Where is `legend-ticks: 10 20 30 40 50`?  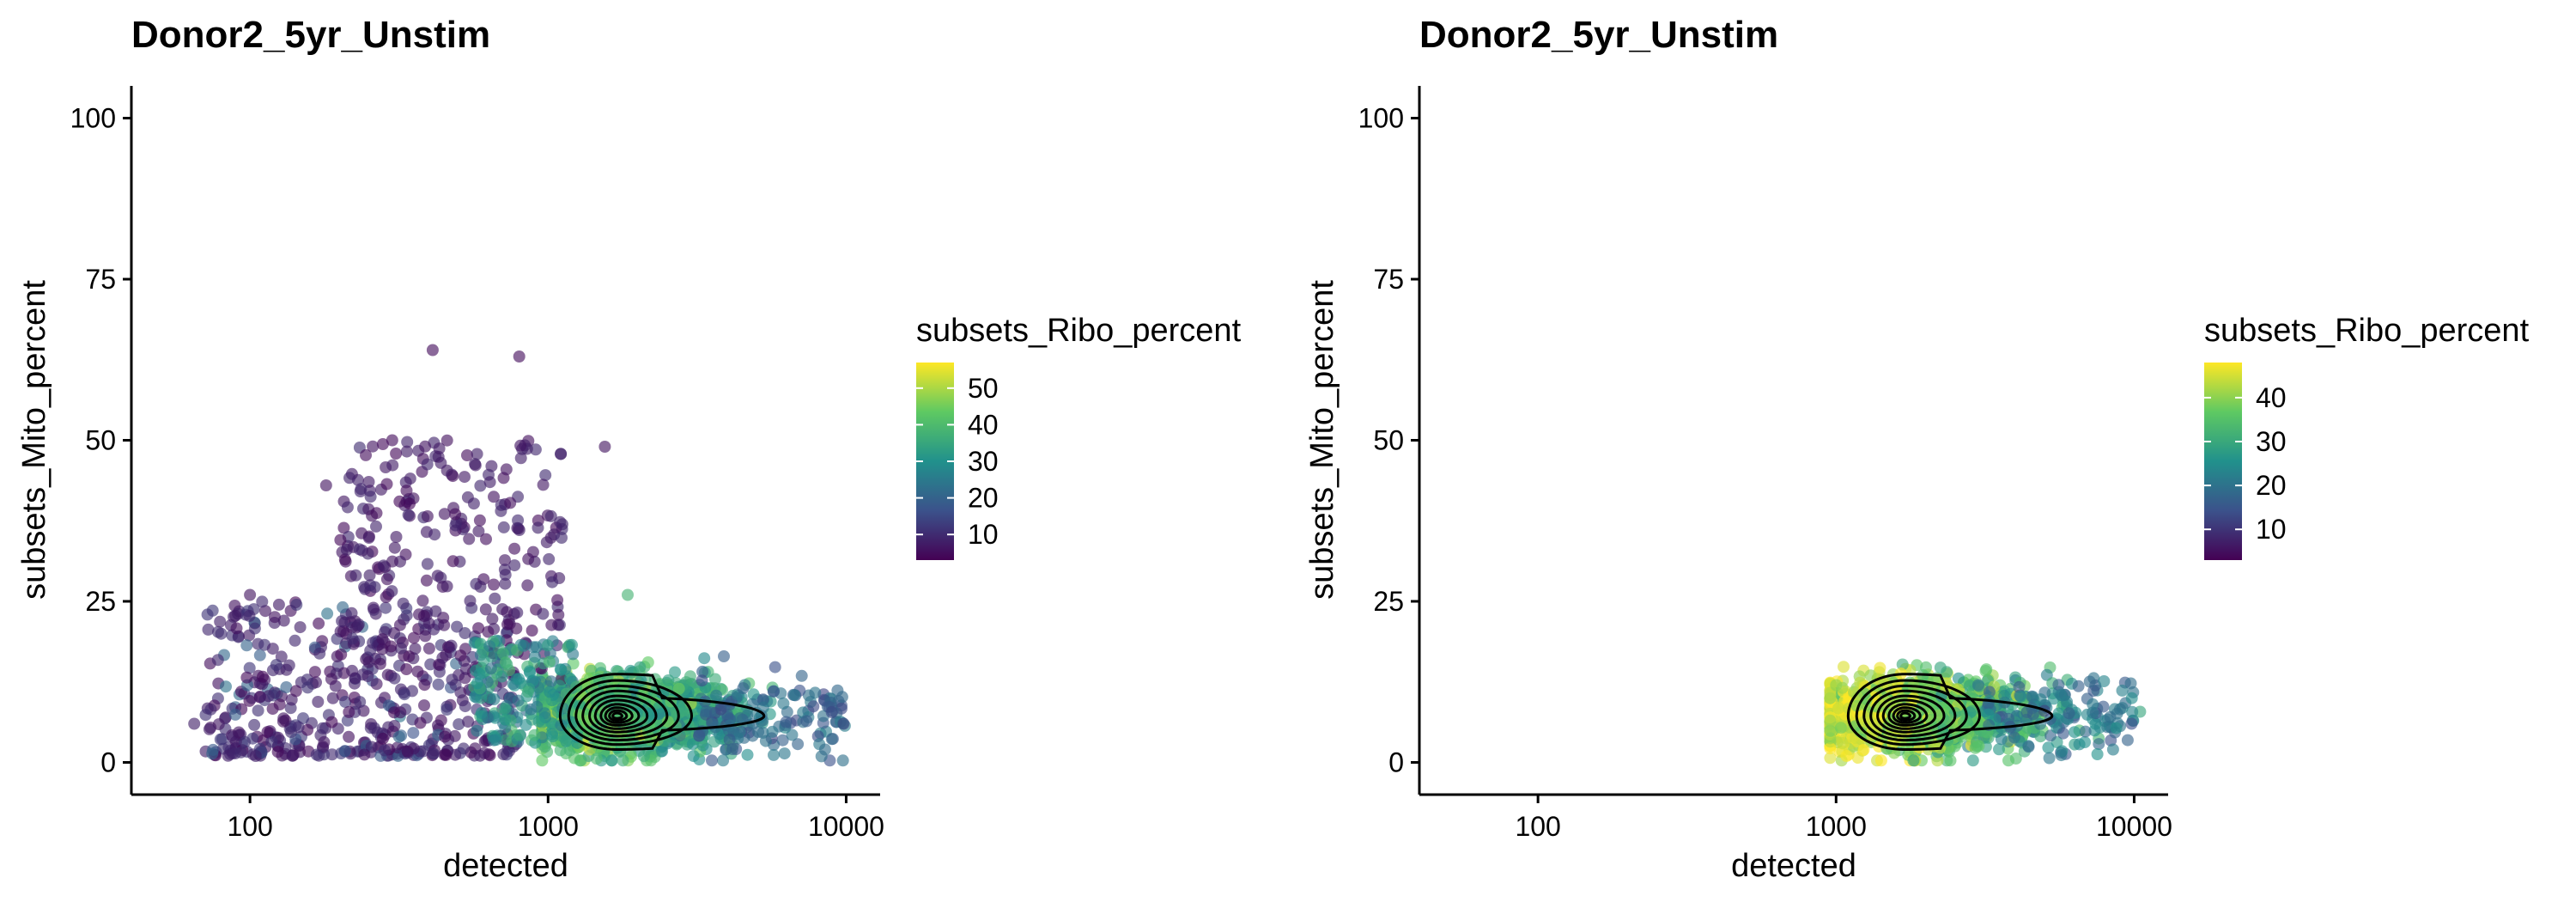
legend-ticks: 10 20 30 40 50 is located at coordinates (958, 461).